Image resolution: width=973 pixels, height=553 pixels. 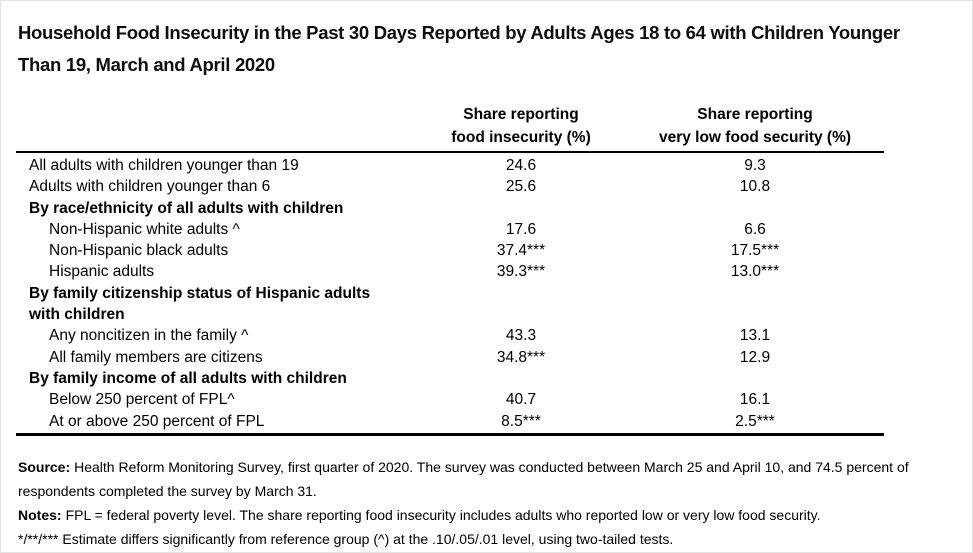 What do you see at coordinates (521, 187) in the screenshot?
I see `row-value-food-insecurity: 25.6` at bounding box center [521, 187].